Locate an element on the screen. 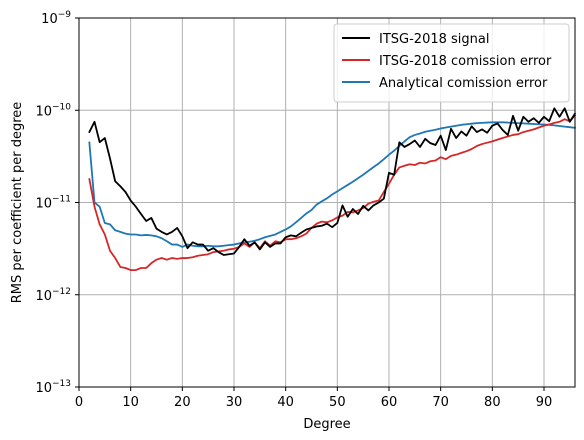 This screenshot has width=584, height=440. y-tick-label: 10−13 is located at coordinates (53, 387).